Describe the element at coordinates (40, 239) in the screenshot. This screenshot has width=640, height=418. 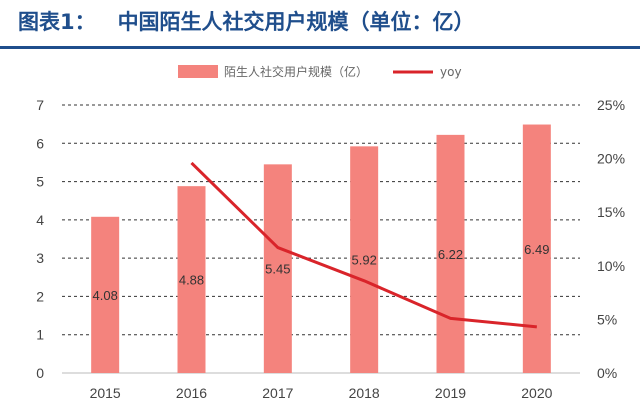
I see `left-axis-ticks: 0 1 2 3 4 5 6 7` at that location.